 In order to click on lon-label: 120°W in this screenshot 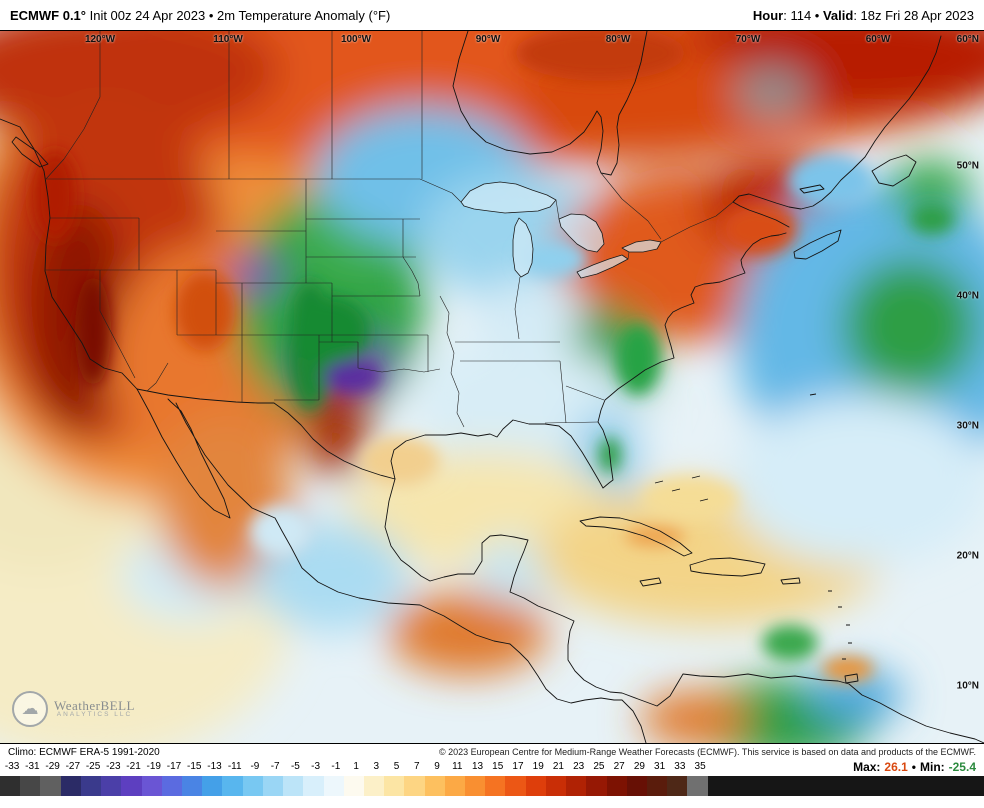, I will do `click(100, 39)`.